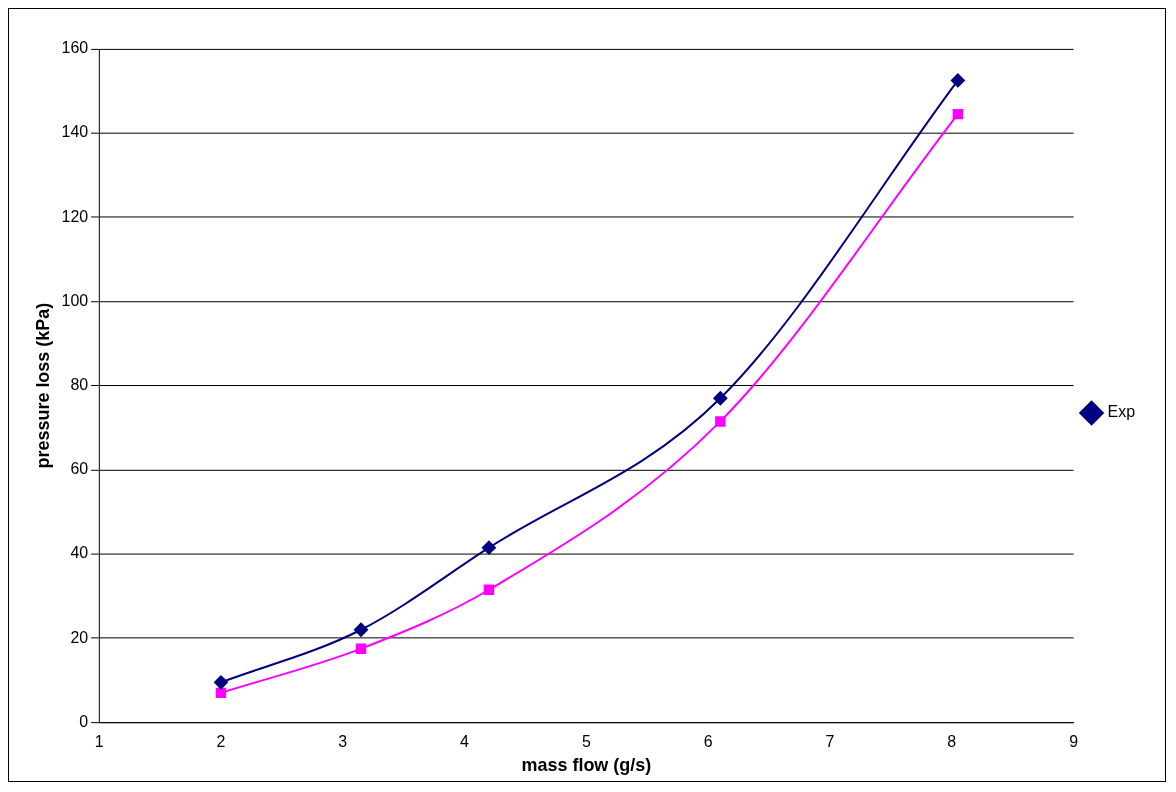  I want to click on x-tick-label: 8, so click(952, 742).